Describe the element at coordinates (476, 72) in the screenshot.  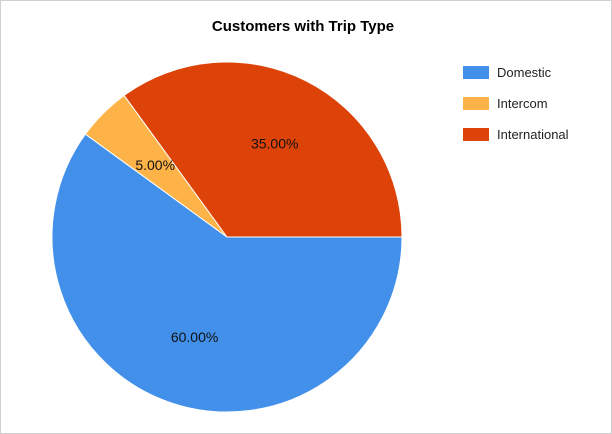
I see `legend-swatch-domestic` at that location.